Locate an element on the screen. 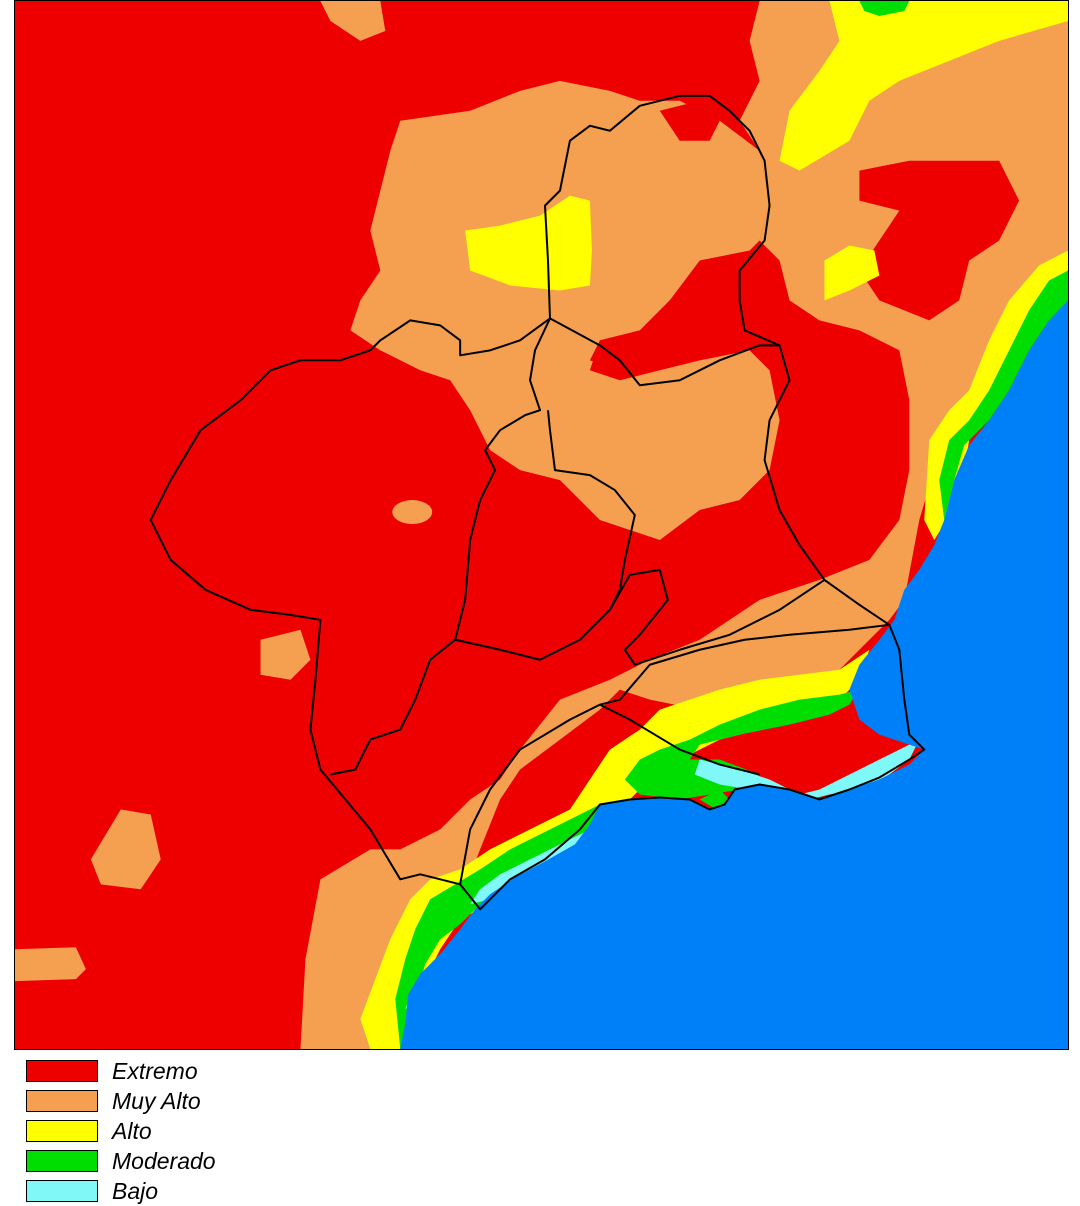  zone-extremo-ne is located at coordinates (939, 240).